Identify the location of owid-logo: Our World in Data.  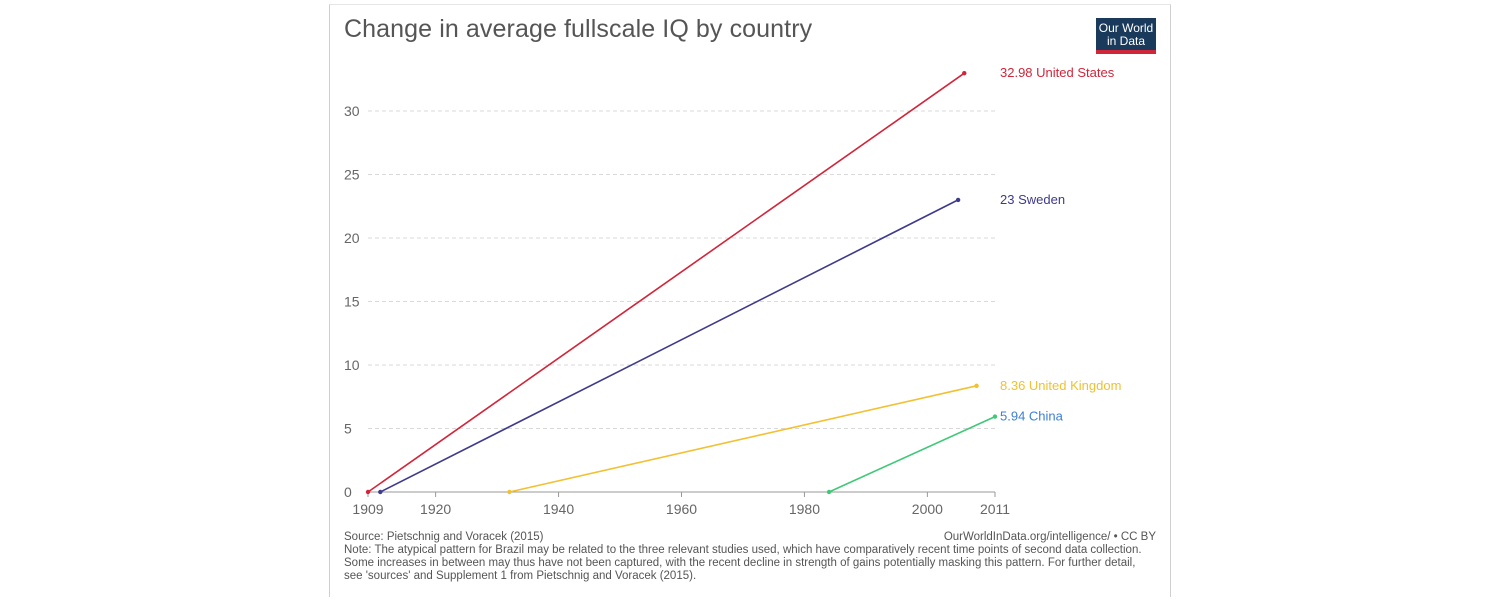
(1126, 36).